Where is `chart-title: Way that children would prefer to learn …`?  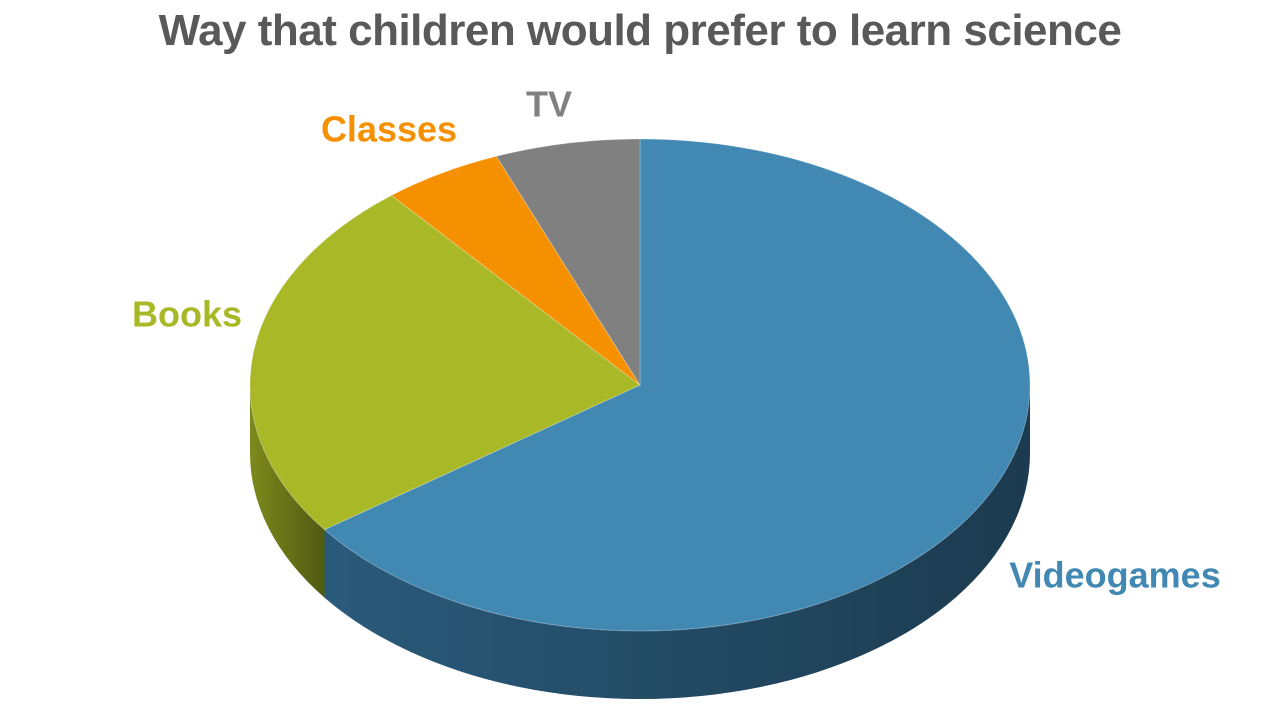 chart-title: Way that children would prefer to learn … is located at coordinates (640, 30).